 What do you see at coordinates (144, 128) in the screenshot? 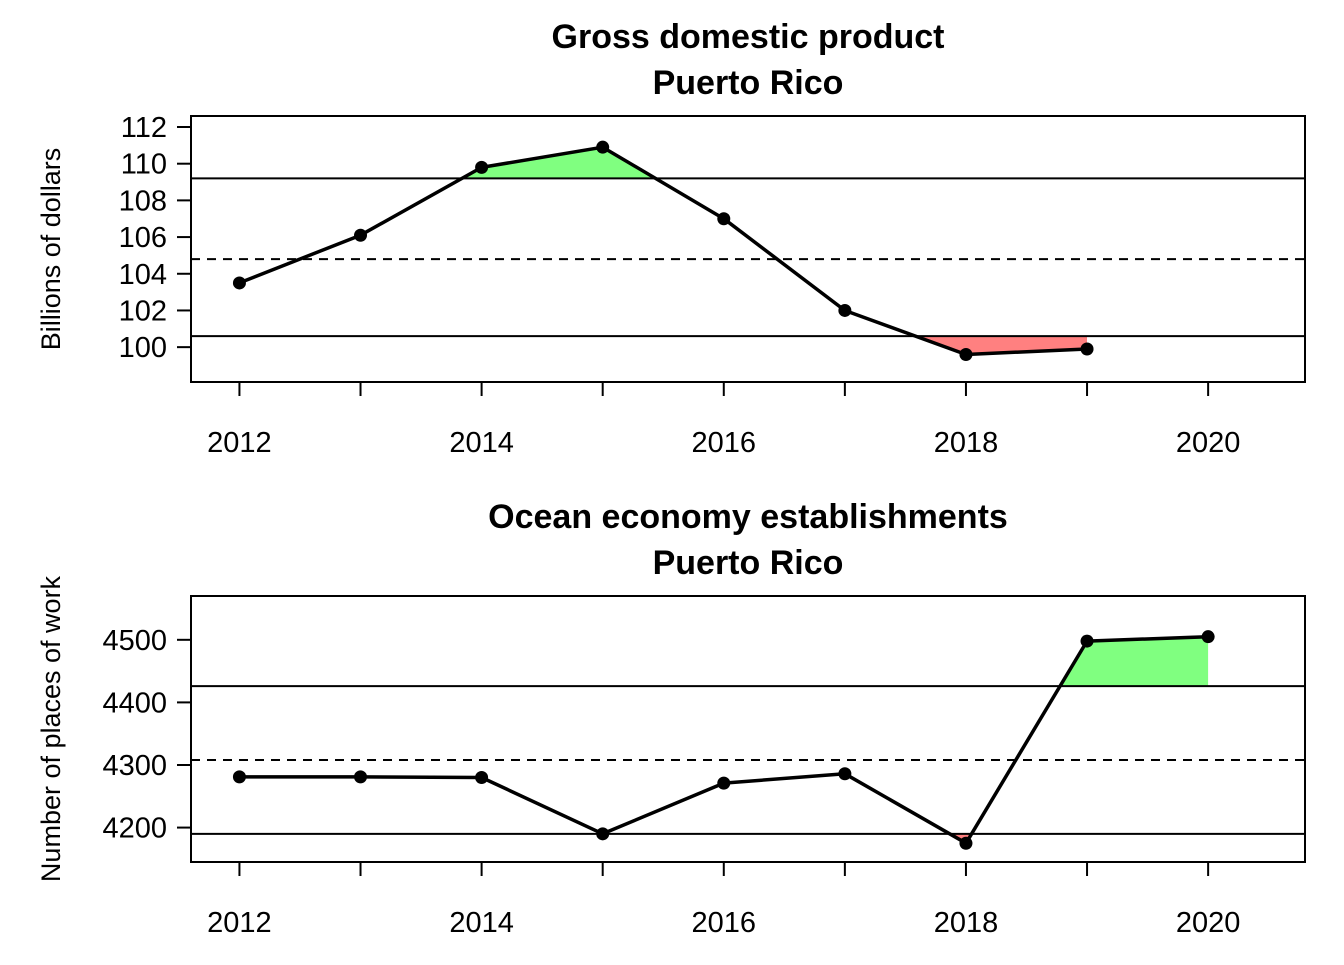
I see `y-tick-label: 112` at bounding box center [144, 128].